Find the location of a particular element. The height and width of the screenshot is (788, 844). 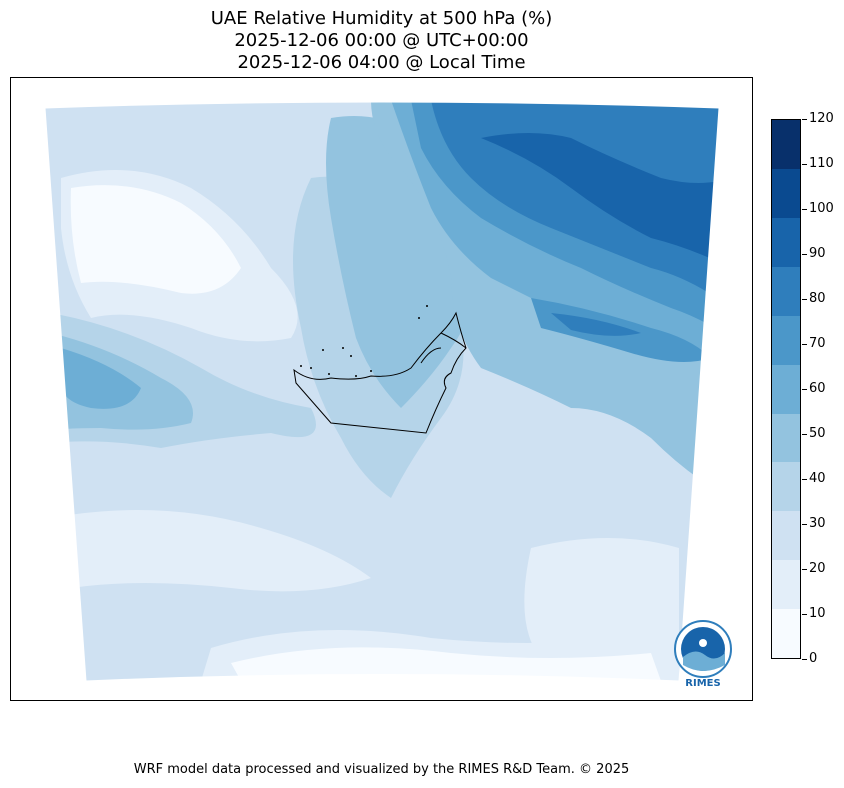

islands is located at coordinates (364, 341).